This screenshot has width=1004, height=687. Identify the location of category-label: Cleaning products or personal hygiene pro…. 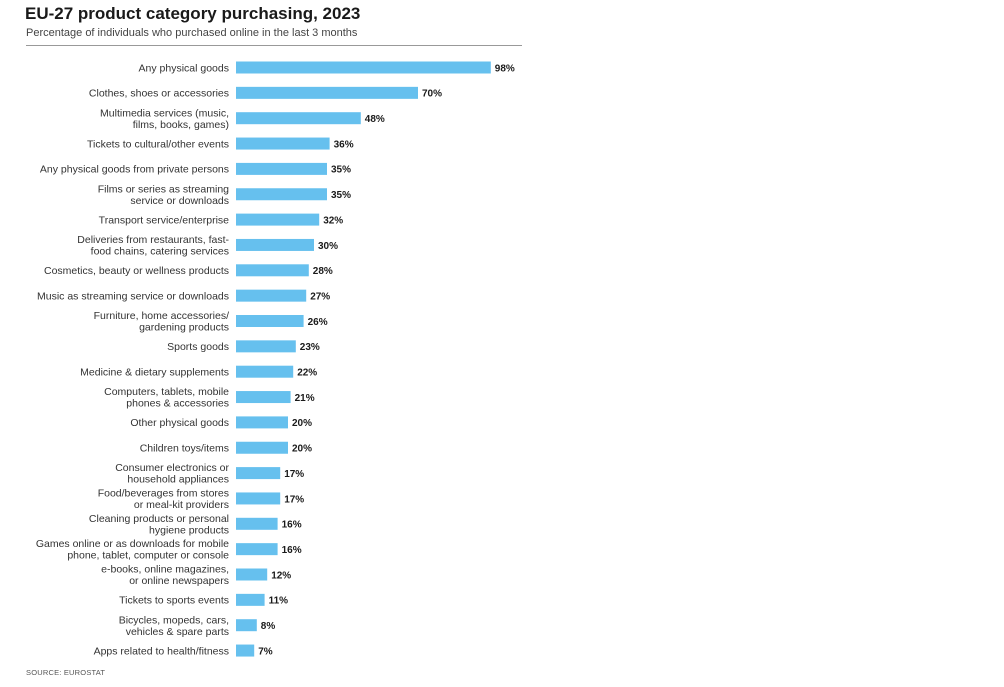
(159, 525).